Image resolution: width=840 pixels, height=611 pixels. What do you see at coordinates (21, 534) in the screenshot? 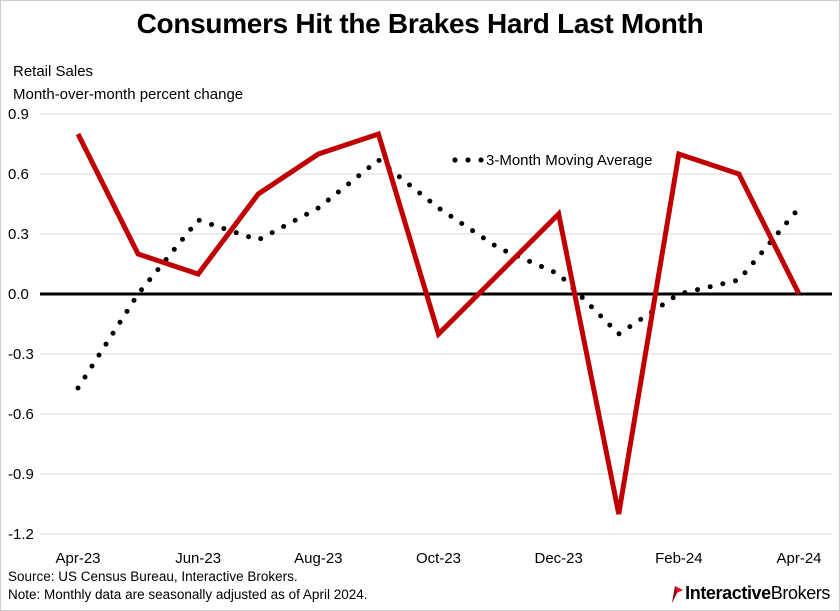
I see `y-tick-label: -1.2` at bounding box center [21, 534].